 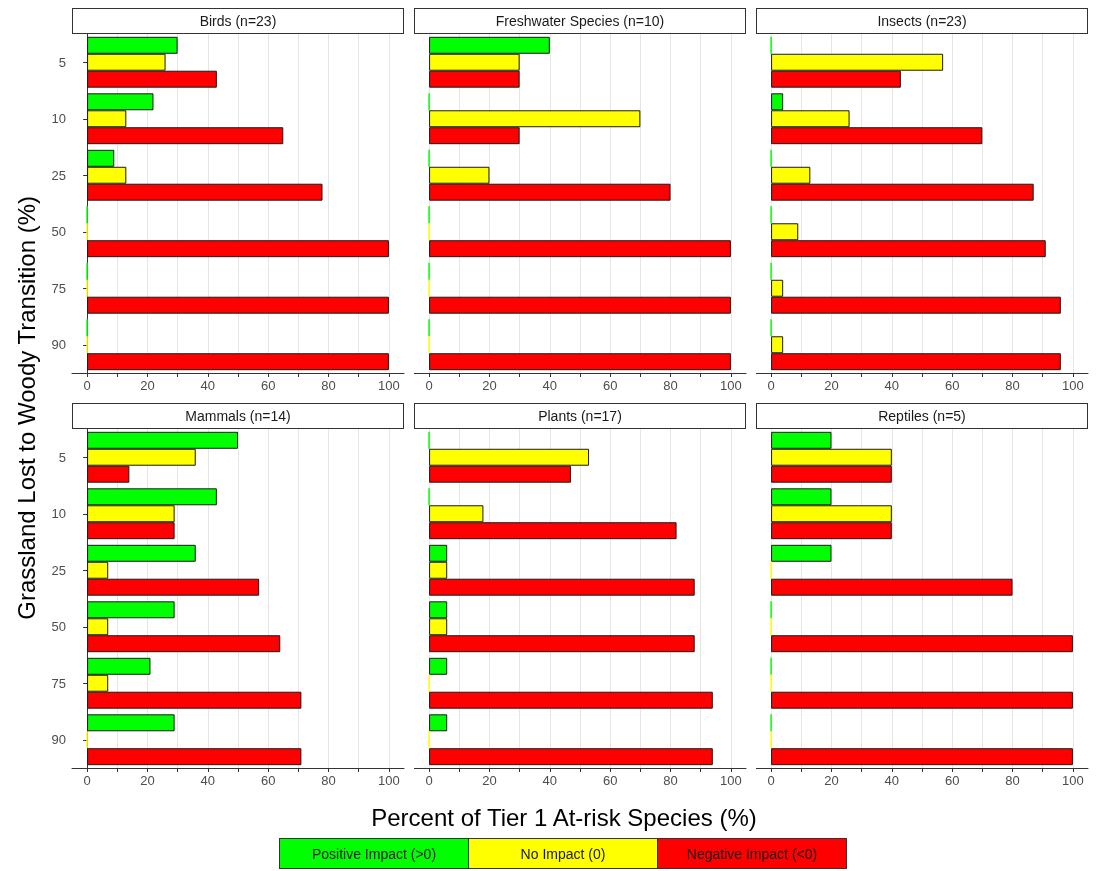 I want to click on chart-title: Insects (n=23), so click(x=922, y=21).